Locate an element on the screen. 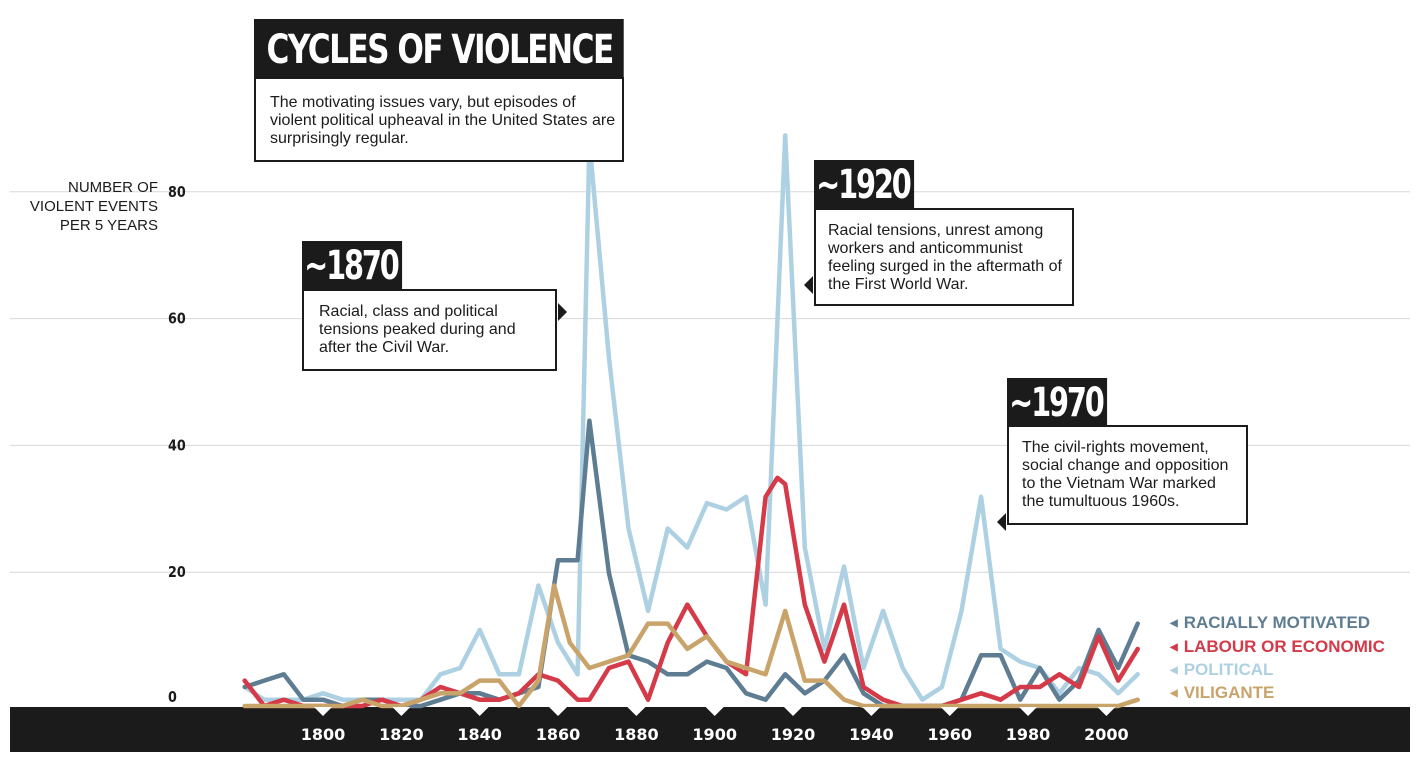 This screenshot has height=762, width=1420. legend-label: RACIALLY MOTIVATED is located at coordinates (1277, 622).